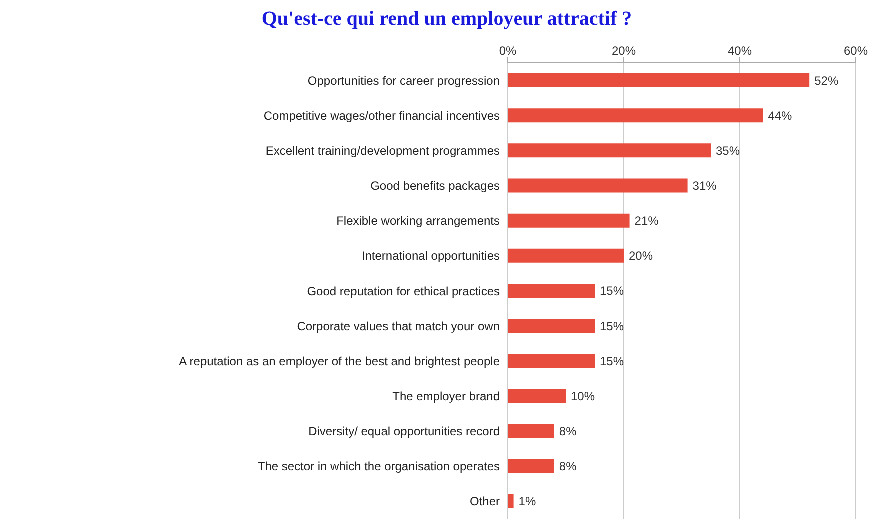 The image size is (894, 528). I want to click on x-tick-label: 60%, so click(856, 51).